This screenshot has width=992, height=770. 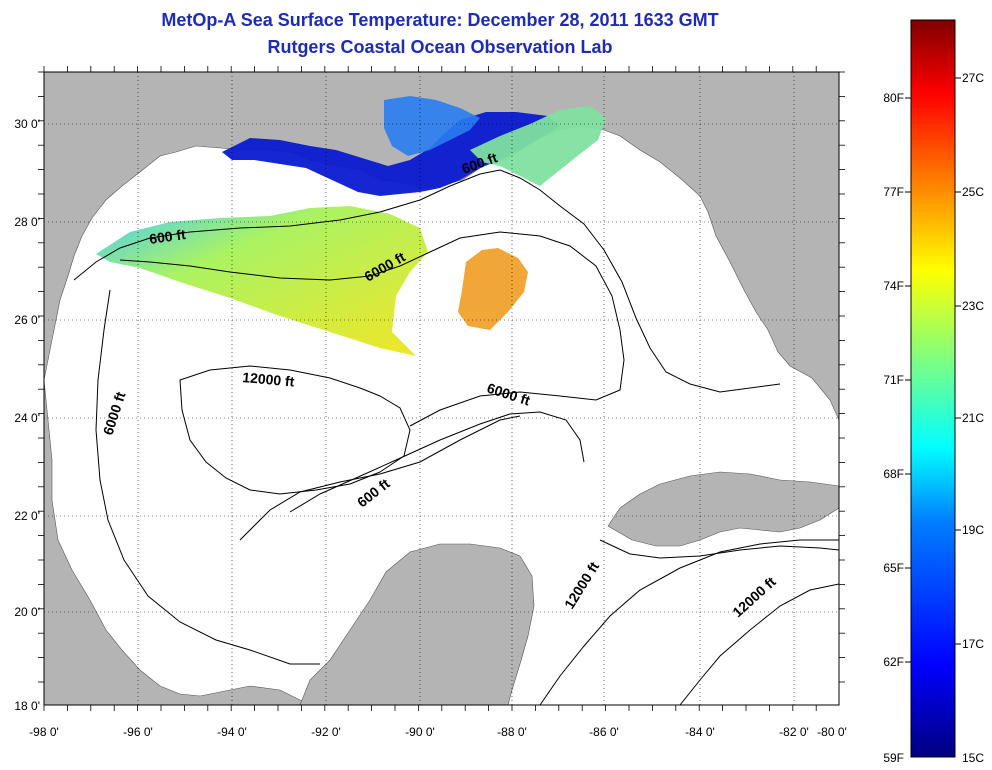 I want to click on lon-label: -92 0', so click(x=326, y=732).